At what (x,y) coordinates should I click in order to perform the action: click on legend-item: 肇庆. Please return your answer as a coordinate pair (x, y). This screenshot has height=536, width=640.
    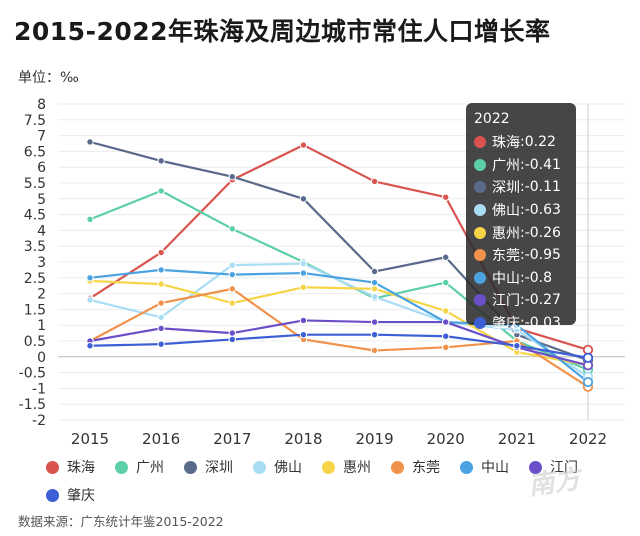
    Looking at the image, I should click on (80, 495).